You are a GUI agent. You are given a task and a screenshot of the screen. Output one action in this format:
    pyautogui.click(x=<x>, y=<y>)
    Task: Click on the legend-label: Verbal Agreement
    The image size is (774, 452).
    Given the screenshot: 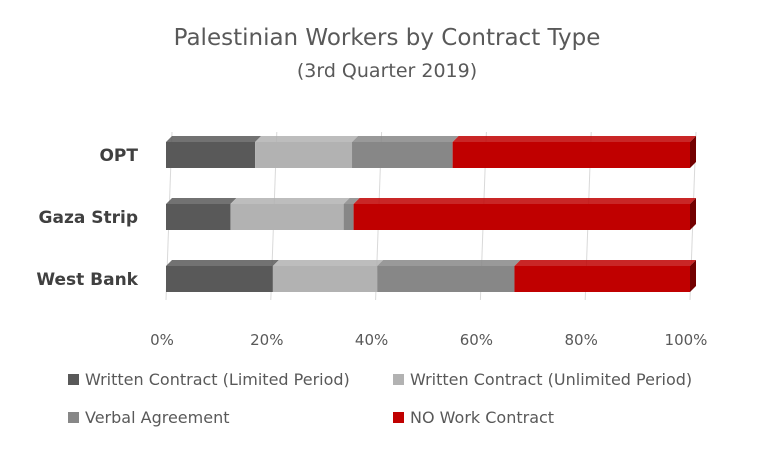 What is the action you would take?
    pyautogui.click(x=157, y=417)
    